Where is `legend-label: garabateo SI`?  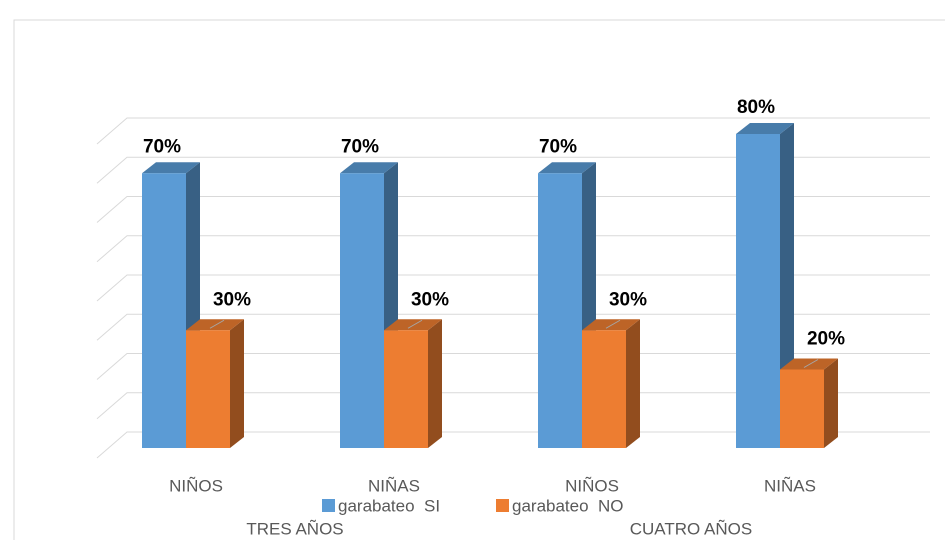 legend-label: garabateo SI is located at coordinates (389, 505).